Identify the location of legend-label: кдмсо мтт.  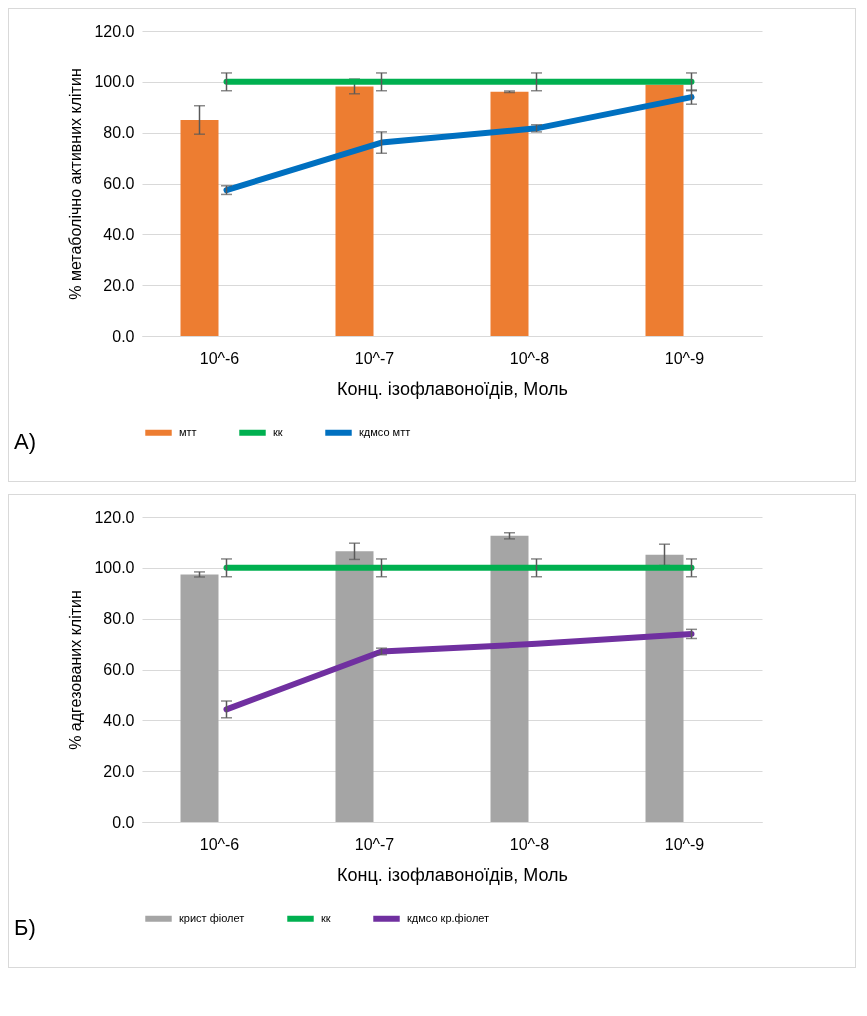
(385, 431).